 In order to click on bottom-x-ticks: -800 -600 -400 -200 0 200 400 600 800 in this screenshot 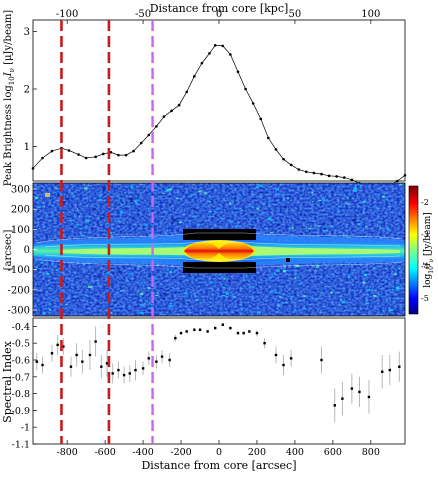, I will do `click(218, 449)`.